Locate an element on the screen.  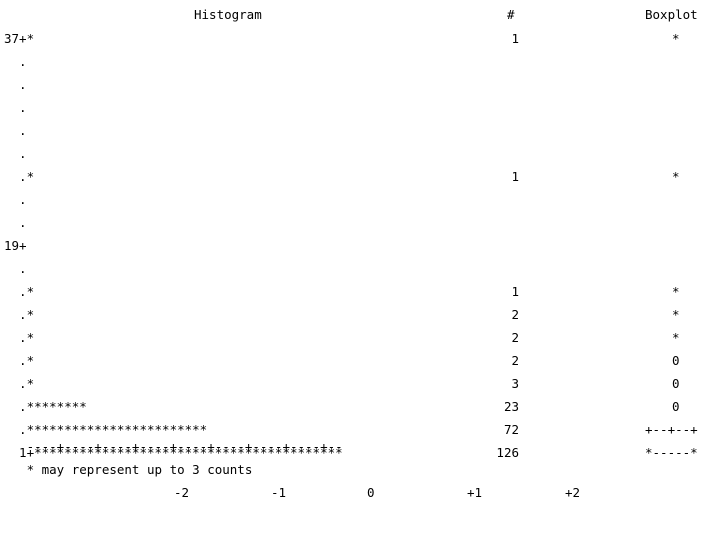
x-tick-label: -1 is located at coordinates (279, 492).